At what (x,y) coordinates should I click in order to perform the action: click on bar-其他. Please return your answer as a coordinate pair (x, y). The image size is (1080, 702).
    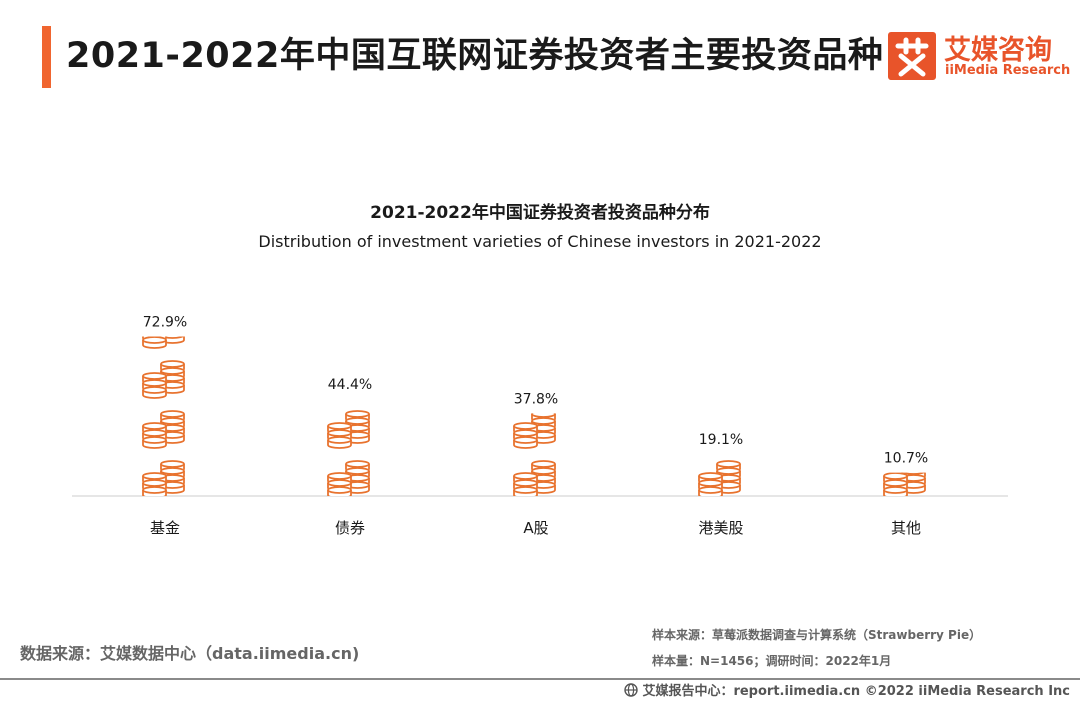
    Looking at the image, I should click on (904, 484).